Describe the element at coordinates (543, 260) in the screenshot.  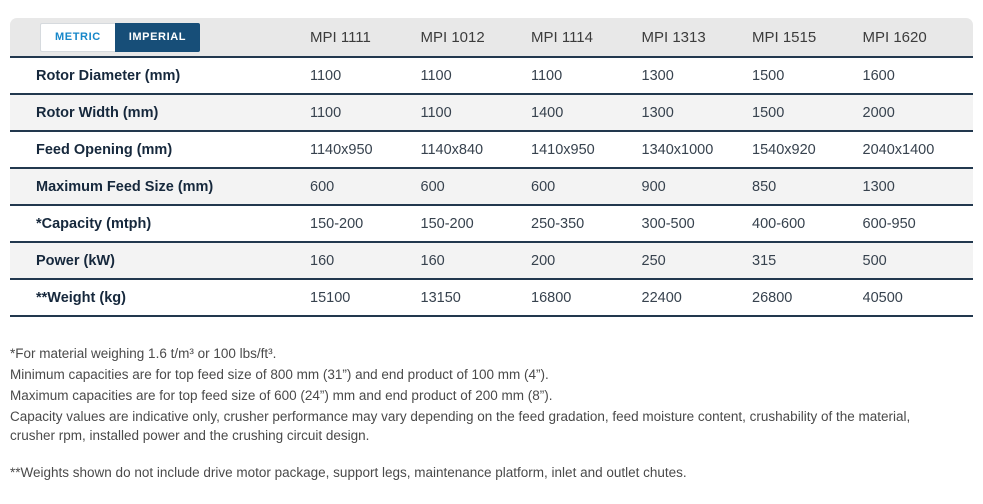
I see `cell-value: 200` at that location.